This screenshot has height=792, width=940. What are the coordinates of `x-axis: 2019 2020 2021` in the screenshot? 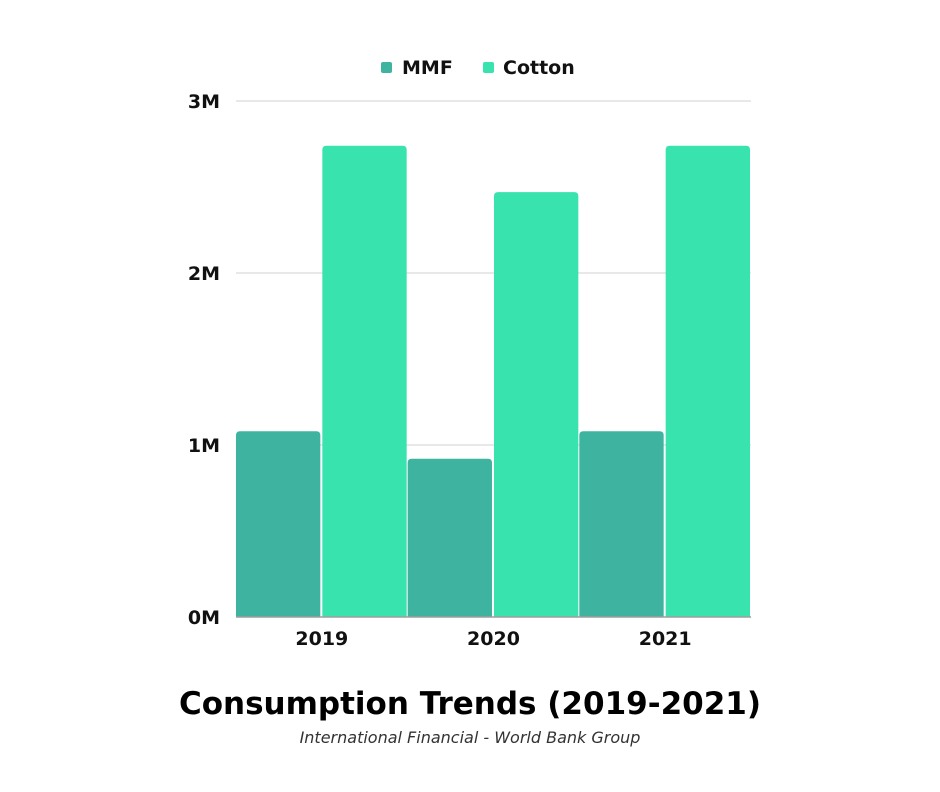 It's located at (493, 633).